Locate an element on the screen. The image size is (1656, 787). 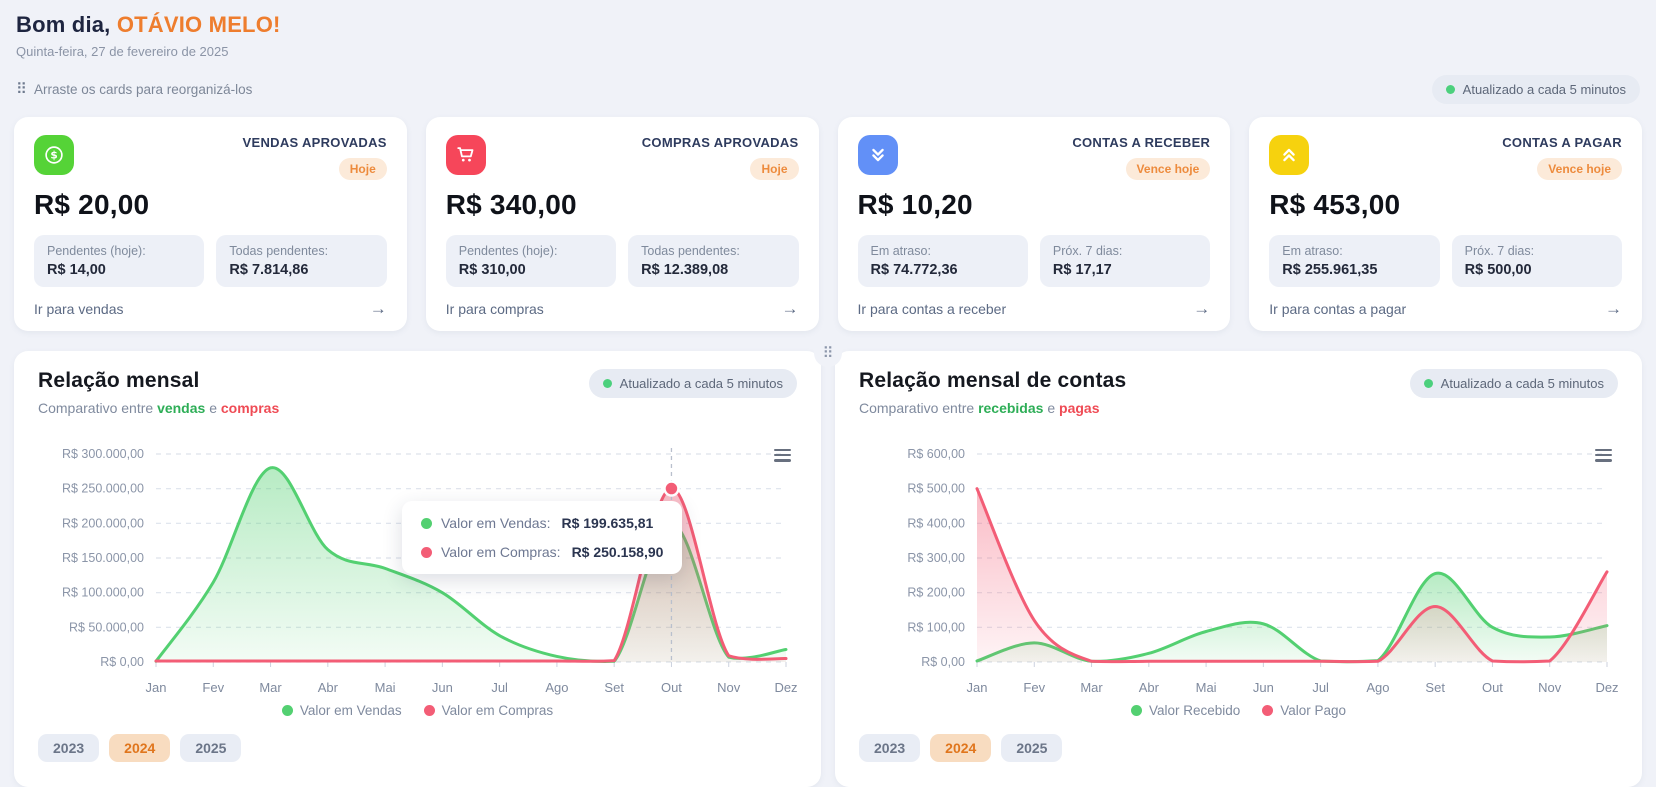
go-to-compras-link: Ir para compras → is located at coordinates (622, 308).